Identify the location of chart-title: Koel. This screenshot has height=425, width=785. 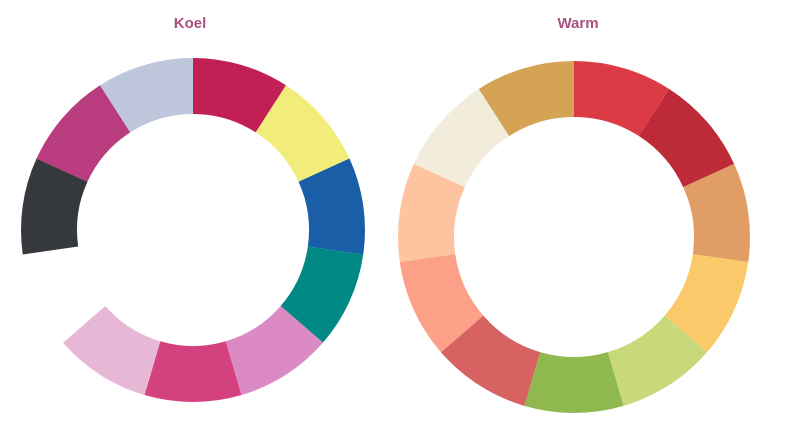
(190, 23).